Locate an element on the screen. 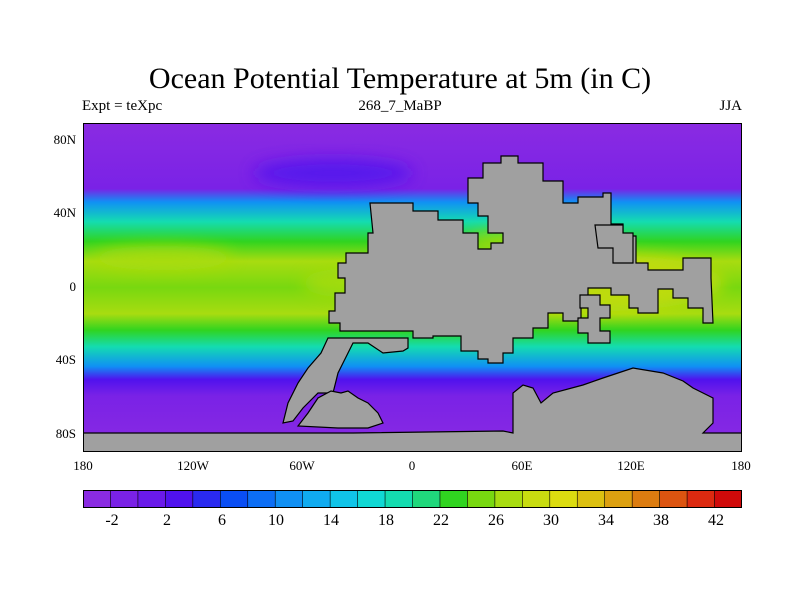  x-tick-label: 120W is located at coordinates (193, 465).